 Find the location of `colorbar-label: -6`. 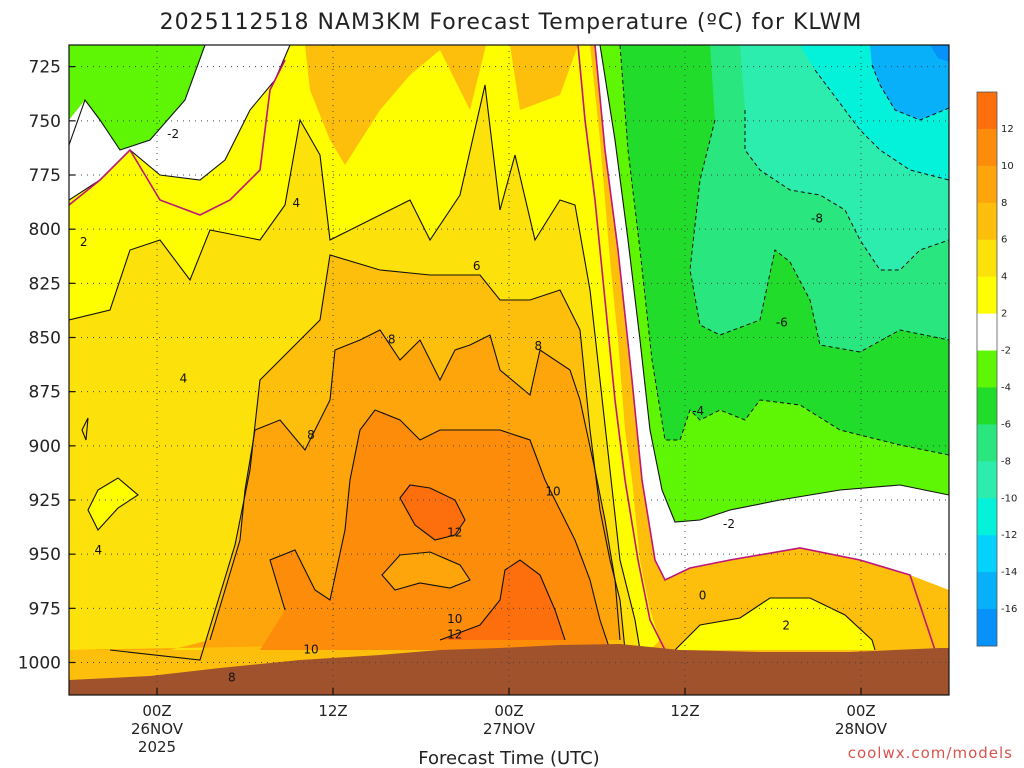

colorbar-label: -6 is located at coordinates (1006, 424).